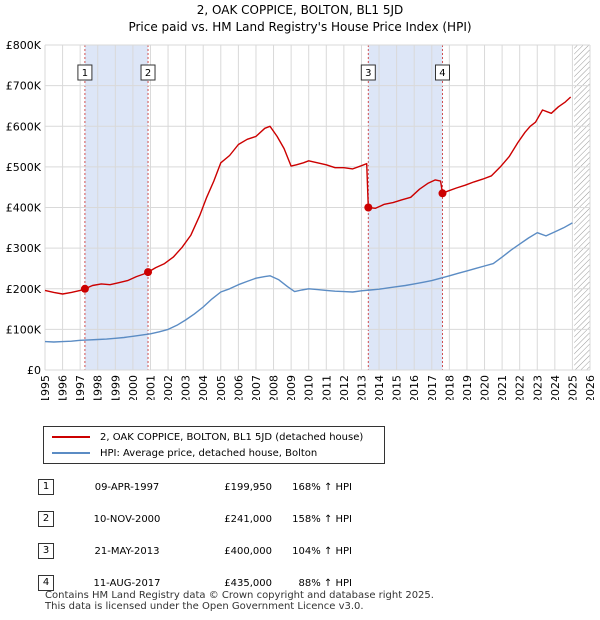 This screenshot has width=600, height=620. Describe the element at coordinates (195, 583) in the screenshot. I see `table-row: 4 11-AUG-2017 £435,000 88% ↑ HPI` at that location.